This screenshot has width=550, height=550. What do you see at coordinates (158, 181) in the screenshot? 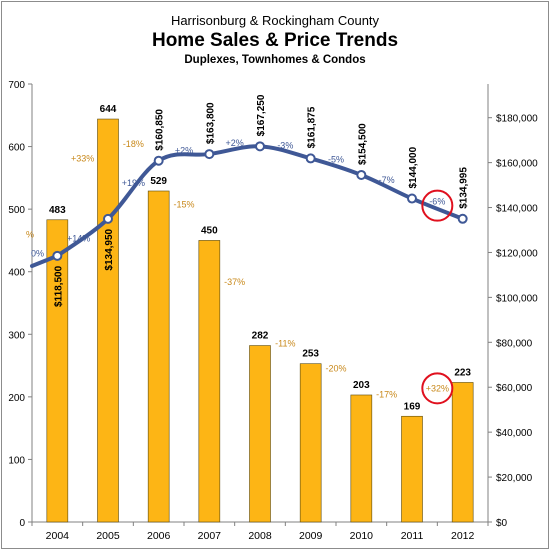
I see `sales-value-label: 529` at bounding box center [158, 181].